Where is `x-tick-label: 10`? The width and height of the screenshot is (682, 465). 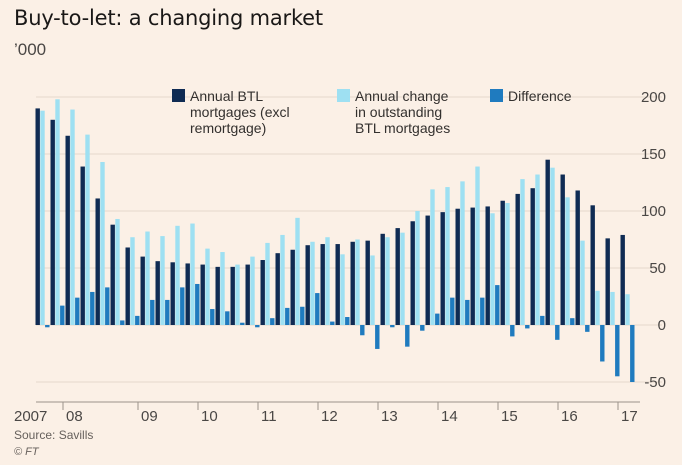 x-tick-label: 10 is located at coordinates (209, 416).